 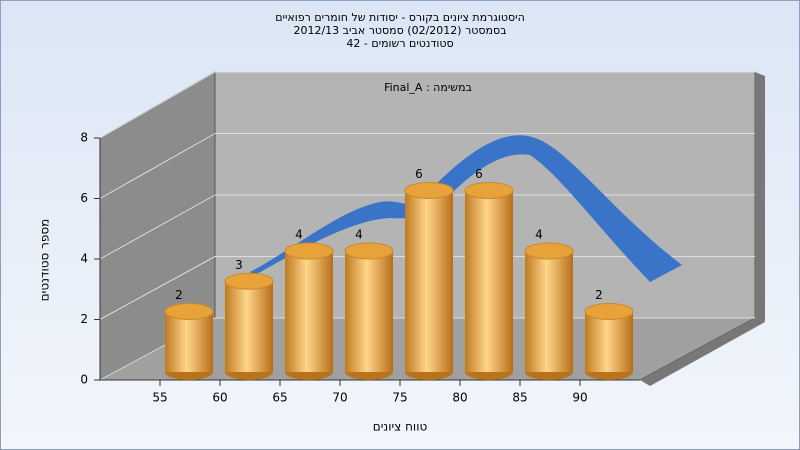 What do you see at coordinates (760, 197) in the screenshot?
I see `wall-edge` at bounding box center [760, 197].